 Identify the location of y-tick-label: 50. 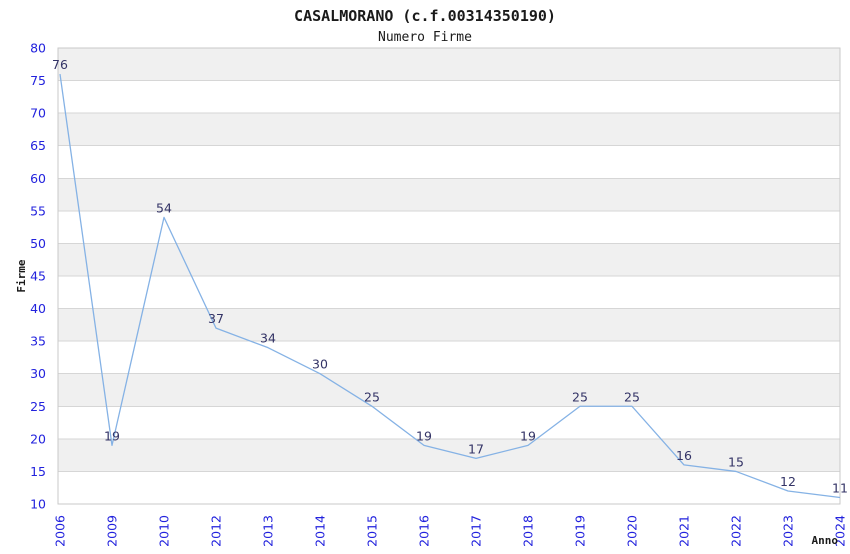
(38, 243).